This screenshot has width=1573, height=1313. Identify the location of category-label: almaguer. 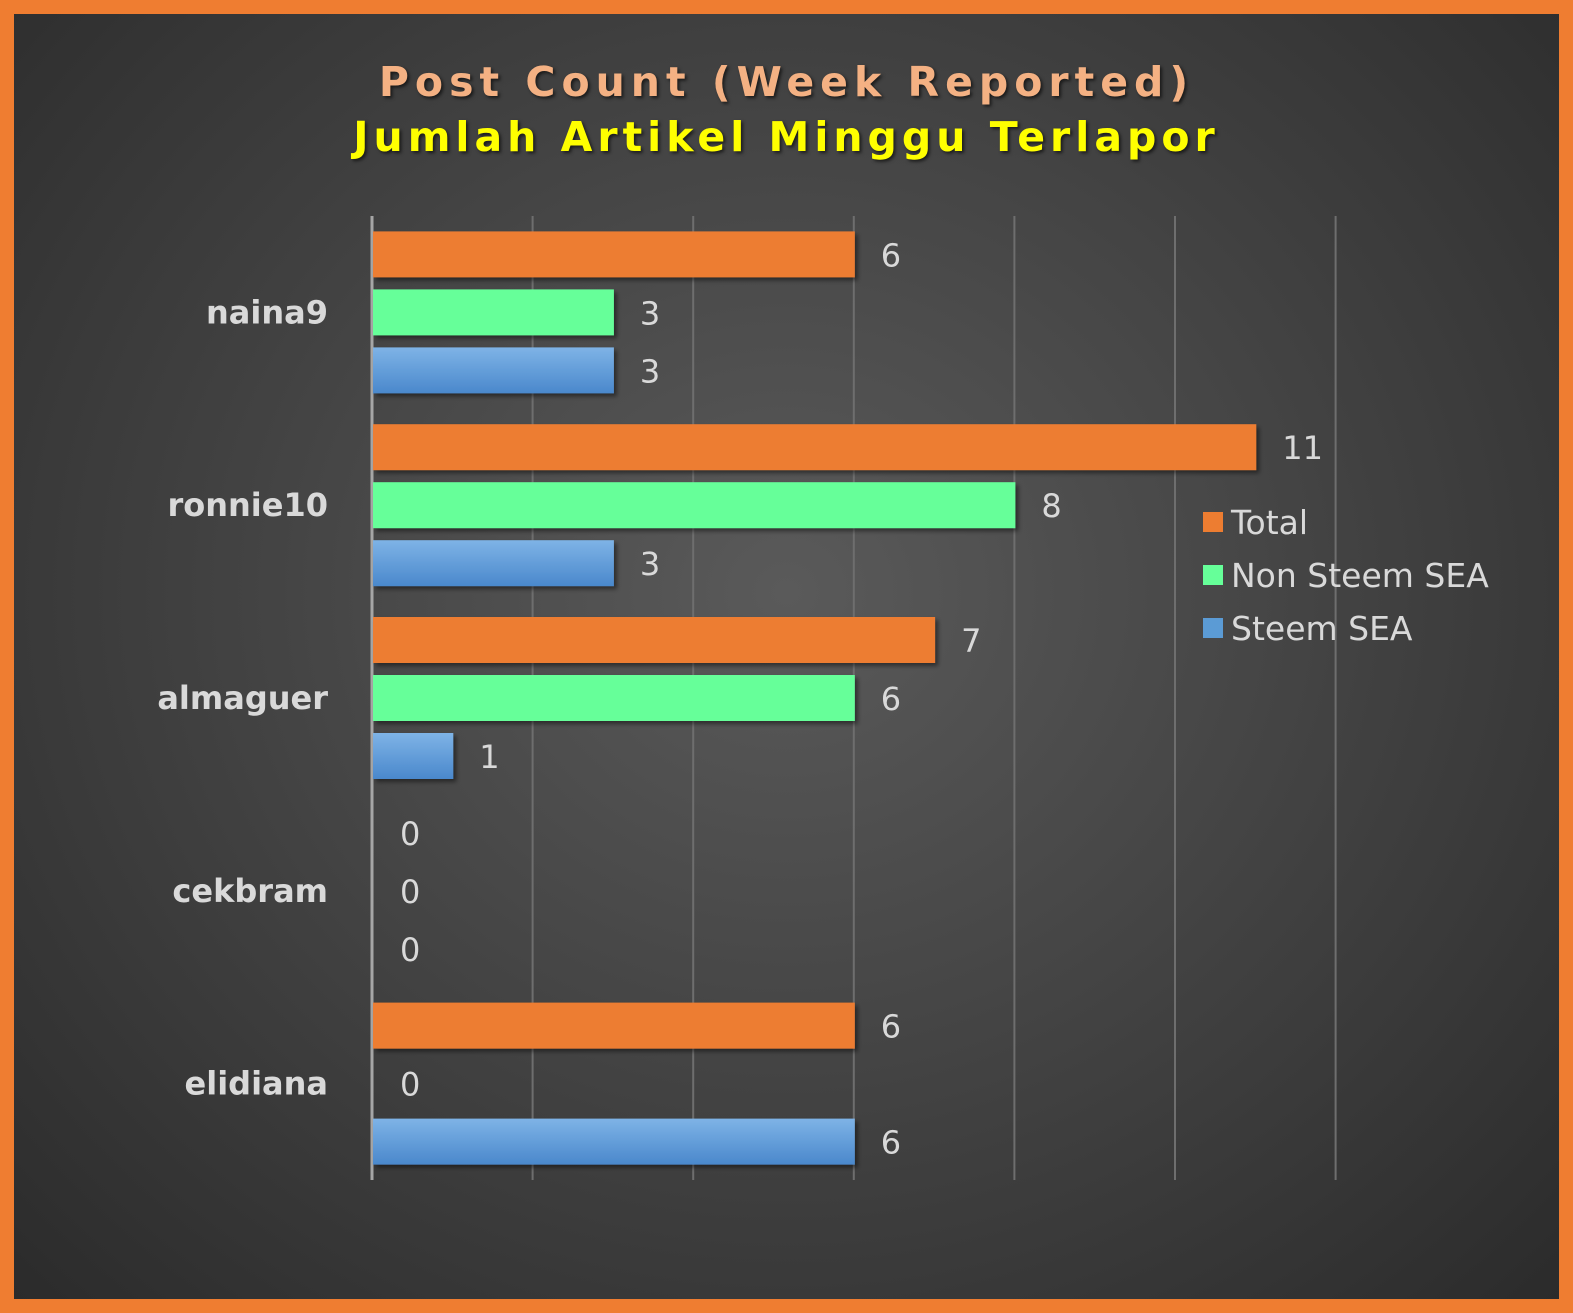
(242, 698).